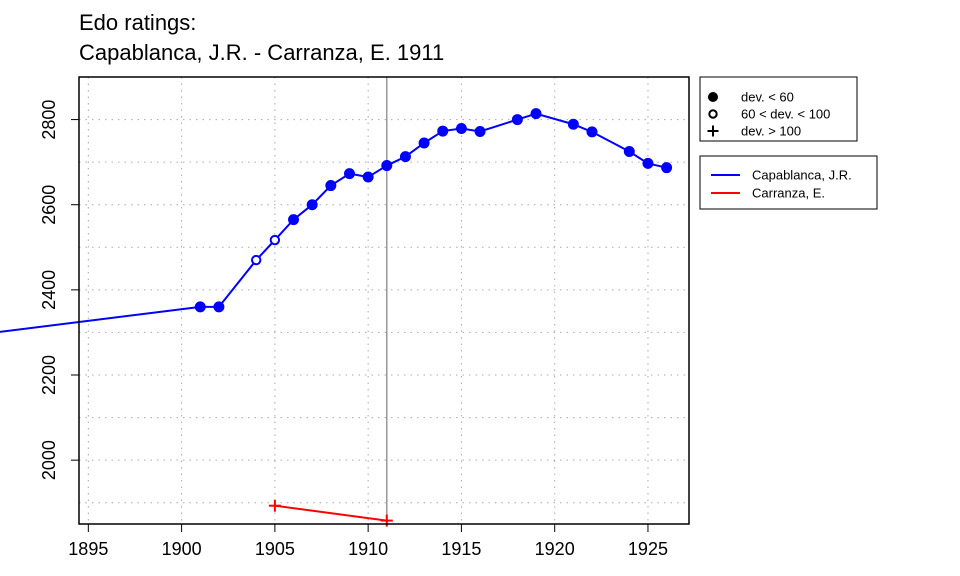  What do you see at coordinates (49, 460) in the screenshot?
I see `y-tick-label: 2000` at bounding box center [49, 460].